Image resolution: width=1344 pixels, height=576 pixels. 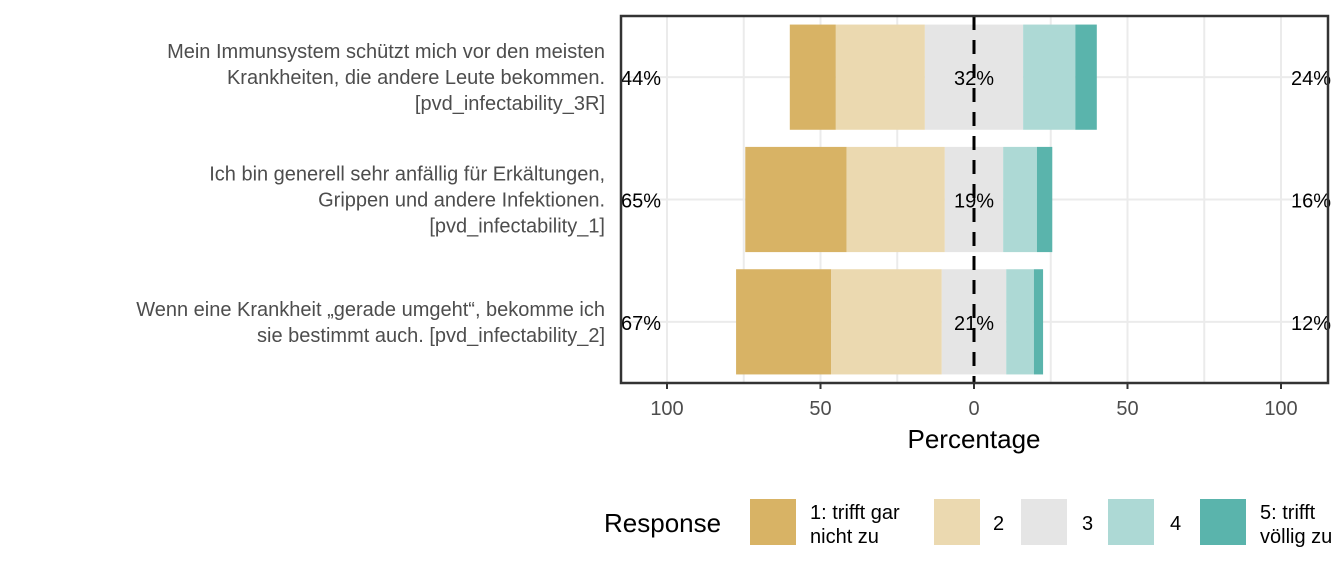 What do you see at coordinates (431, 336) in the screenshot?
I see `category-label-line: sie bestimmt auch. [pvd_infectability_2]` at bounding box center [431, 336].